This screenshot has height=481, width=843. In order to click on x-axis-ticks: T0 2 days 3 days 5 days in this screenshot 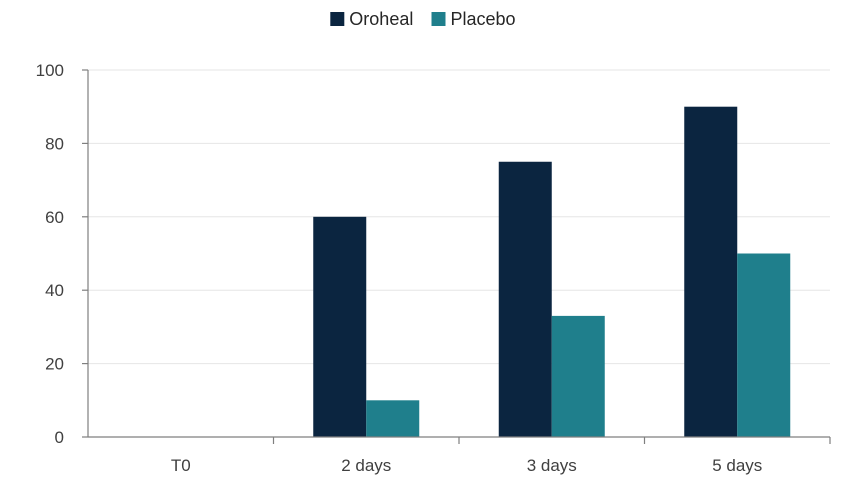, I will do `click(501, 456)`.